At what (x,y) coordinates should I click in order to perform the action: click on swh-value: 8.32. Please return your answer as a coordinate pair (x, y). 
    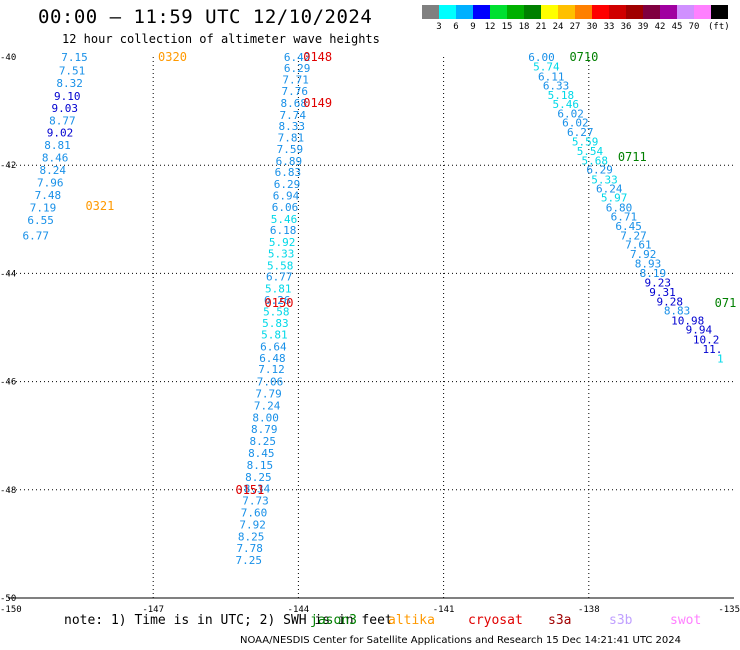
    Looking at the image, I should click on (69, 83).